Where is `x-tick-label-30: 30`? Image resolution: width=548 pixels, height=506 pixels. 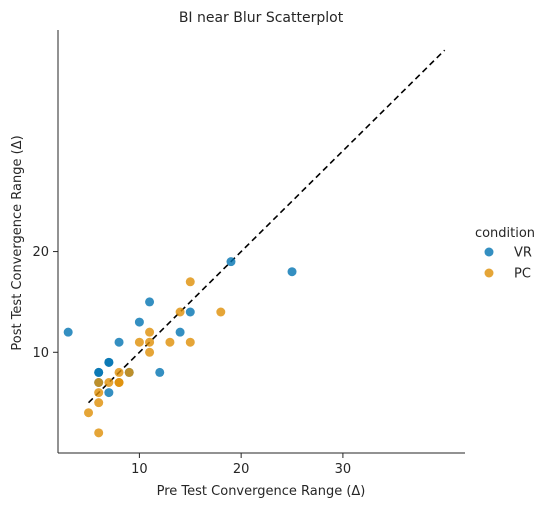
x-tick-label-30: 30 is located at coordinates (343, 469).